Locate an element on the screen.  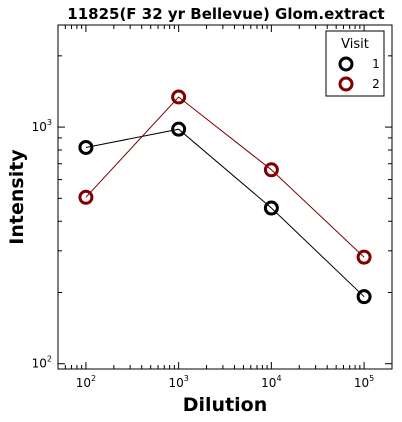
x-tick-label-exponent: 5 is located at coordinates (371, 378).